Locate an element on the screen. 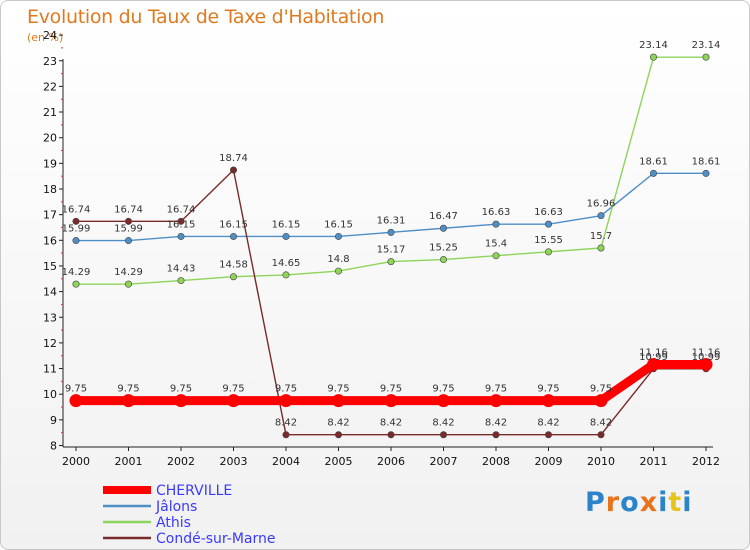 This screenshot has width=750, height=550. chart-unit-label: (en %) is located at coordinates (45, 37).